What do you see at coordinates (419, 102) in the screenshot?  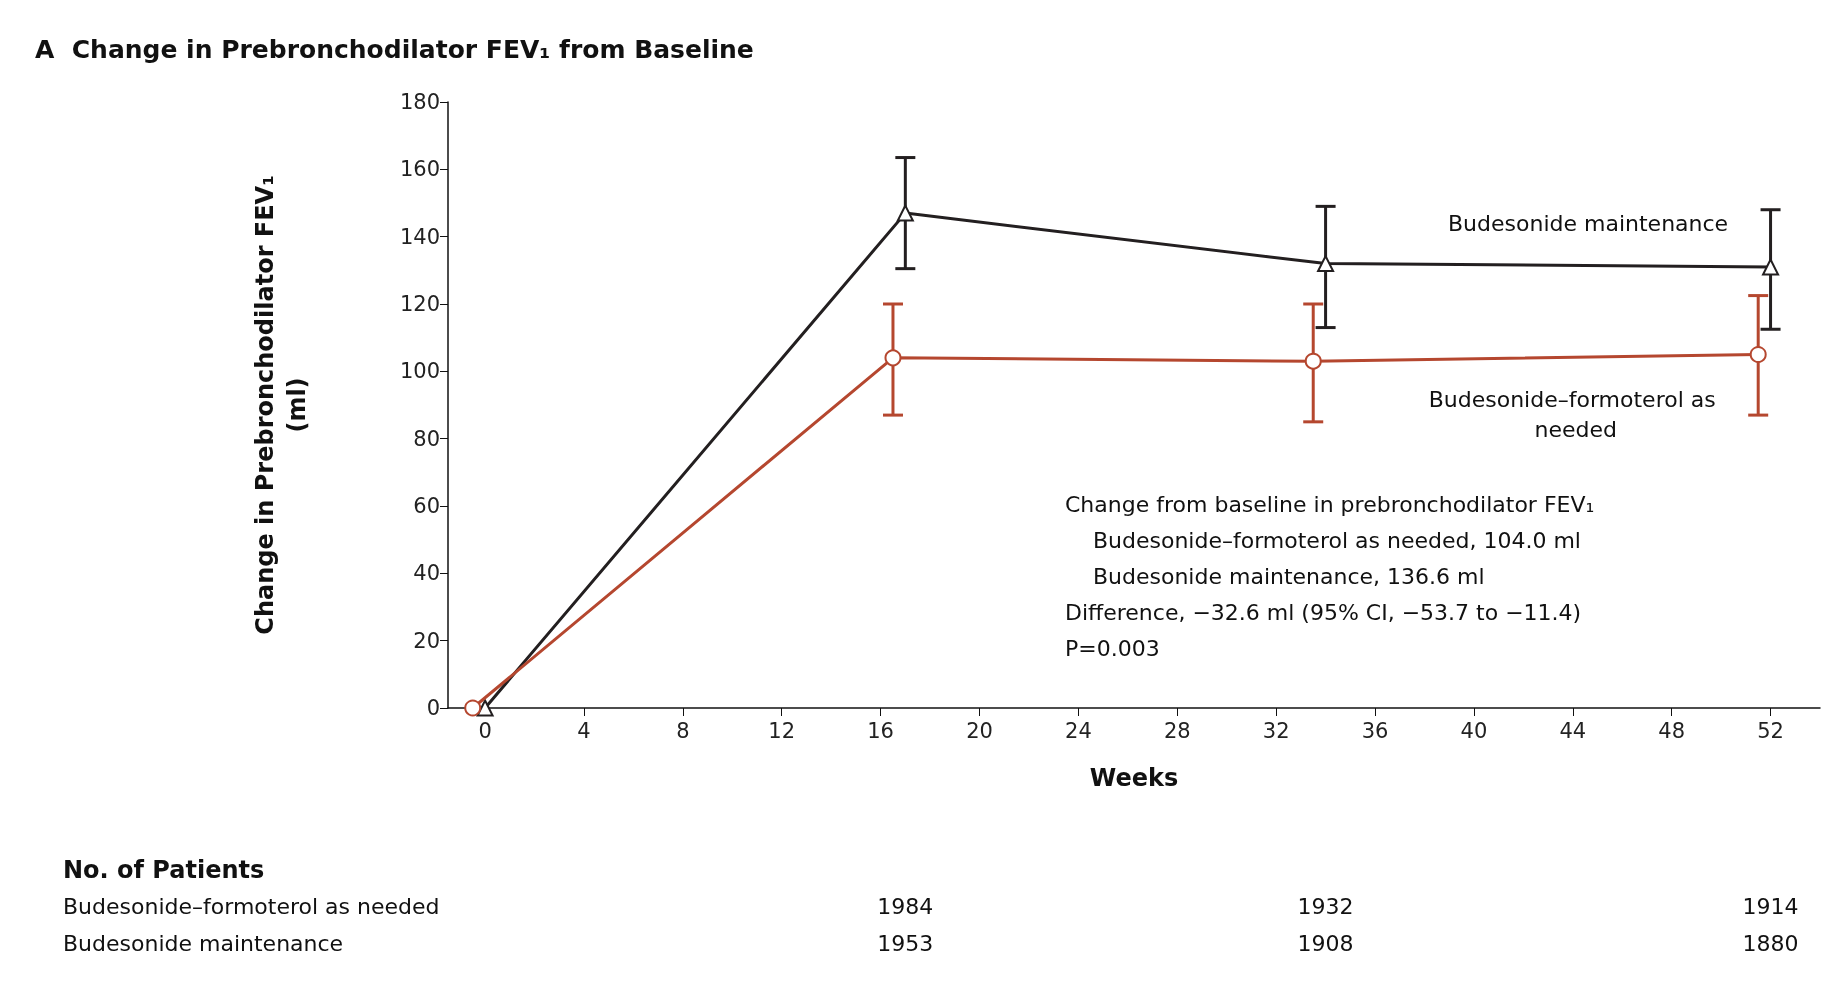 I see `y-tick-label: 180` at bounding box center [419, 102].